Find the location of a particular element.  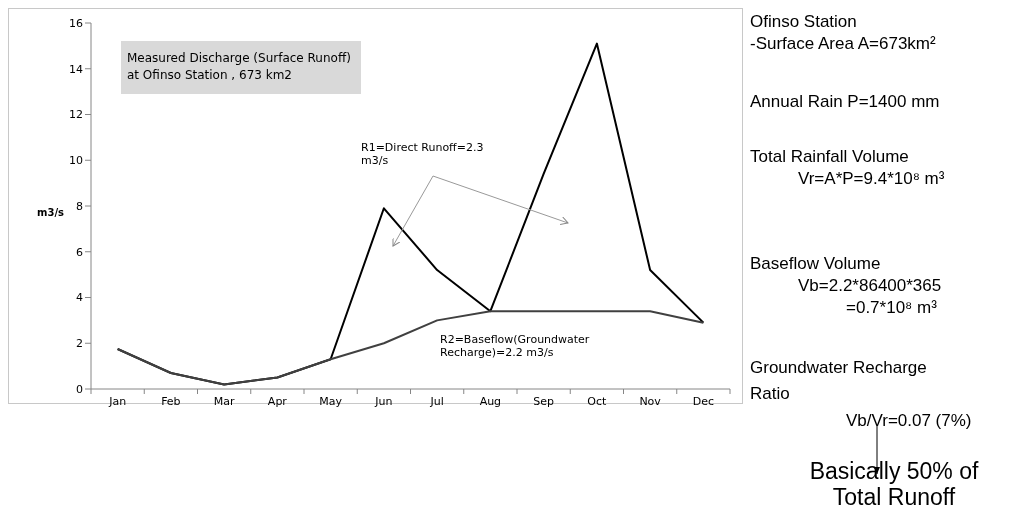

y-tick-label: 0 is located at coordinates (79, 389).